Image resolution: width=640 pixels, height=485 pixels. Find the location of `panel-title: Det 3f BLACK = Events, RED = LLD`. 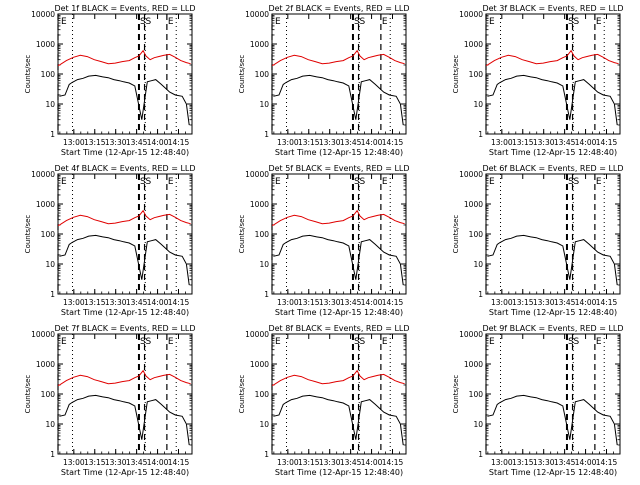

panel-title: Det 3f BLACK = Events, RED = LLD is located at coordinates (552, 8).